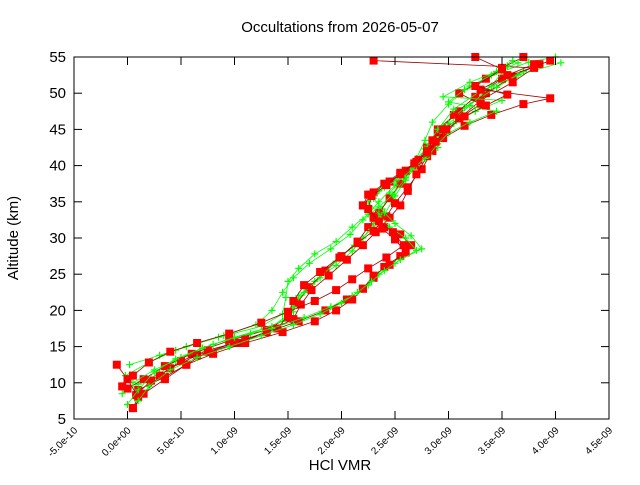 The width and height of the screenshot is (640, 485). I want to click on y-tick-label: 15, so click(57, 347).